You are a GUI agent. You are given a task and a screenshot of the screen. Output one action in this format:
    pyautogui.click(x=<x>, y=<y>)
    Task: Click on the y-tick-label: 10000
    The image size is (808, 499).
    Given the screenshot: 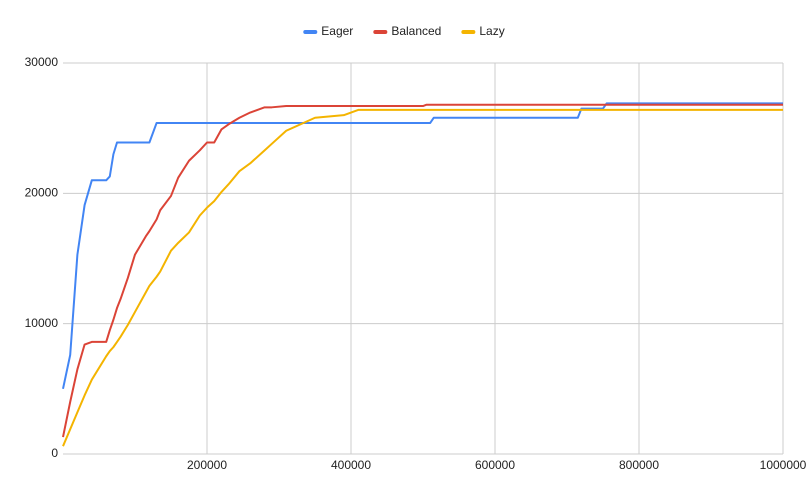 What is the action you would take?
    pyautogui.click(x=42, y=323)
    